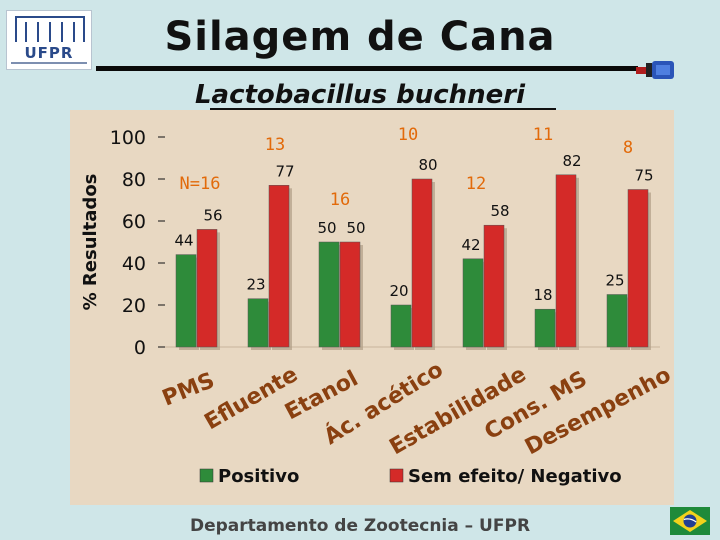 The height and width of the screenshot is (540, 720). Describe the element at coordinates (275, 145) in the screenshot. I see `n-label: 13` at that location.